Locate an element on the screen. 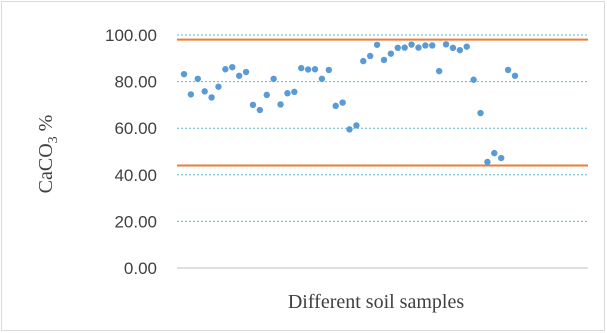  y-tick-label: 0.00 is located at coordinates (140, 268).